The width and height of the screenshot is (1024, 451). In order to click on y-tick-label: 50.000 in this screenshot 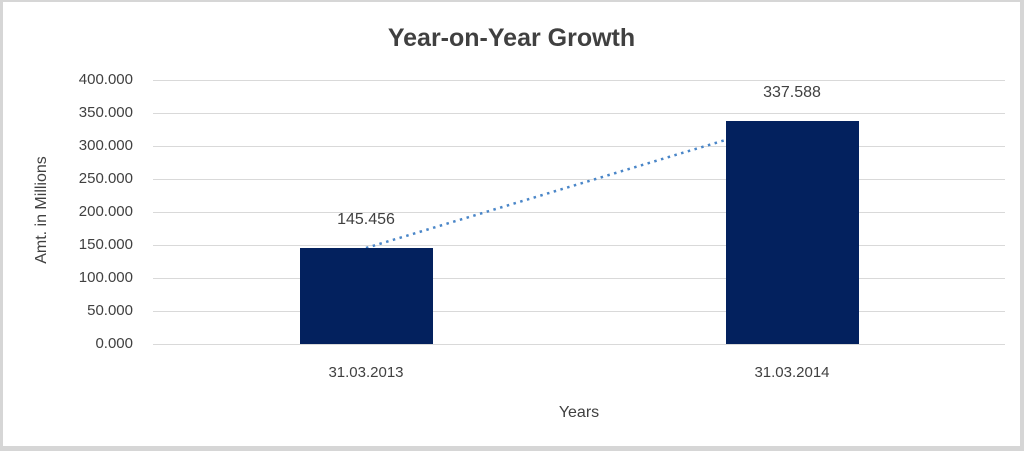, I will do `click(110, 310)`.